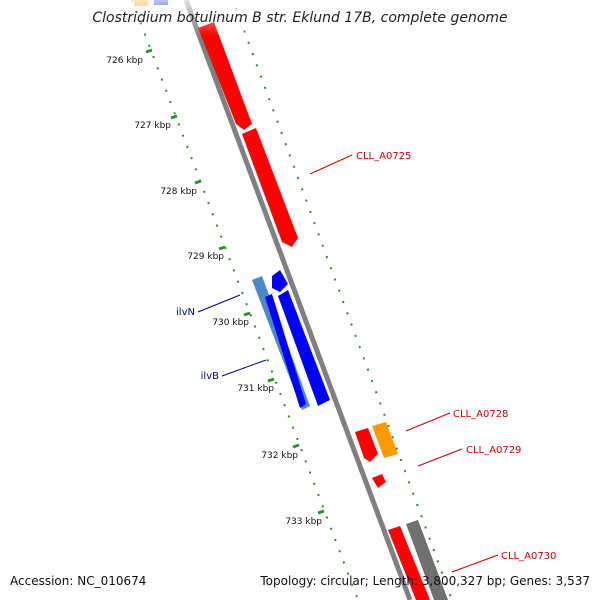 This screenshot has width=600, height=600. Describe the element at coordinates (493, 450) in the screenshot. I see `gene-label-cll-a0729: CLL_A0729` at that location.